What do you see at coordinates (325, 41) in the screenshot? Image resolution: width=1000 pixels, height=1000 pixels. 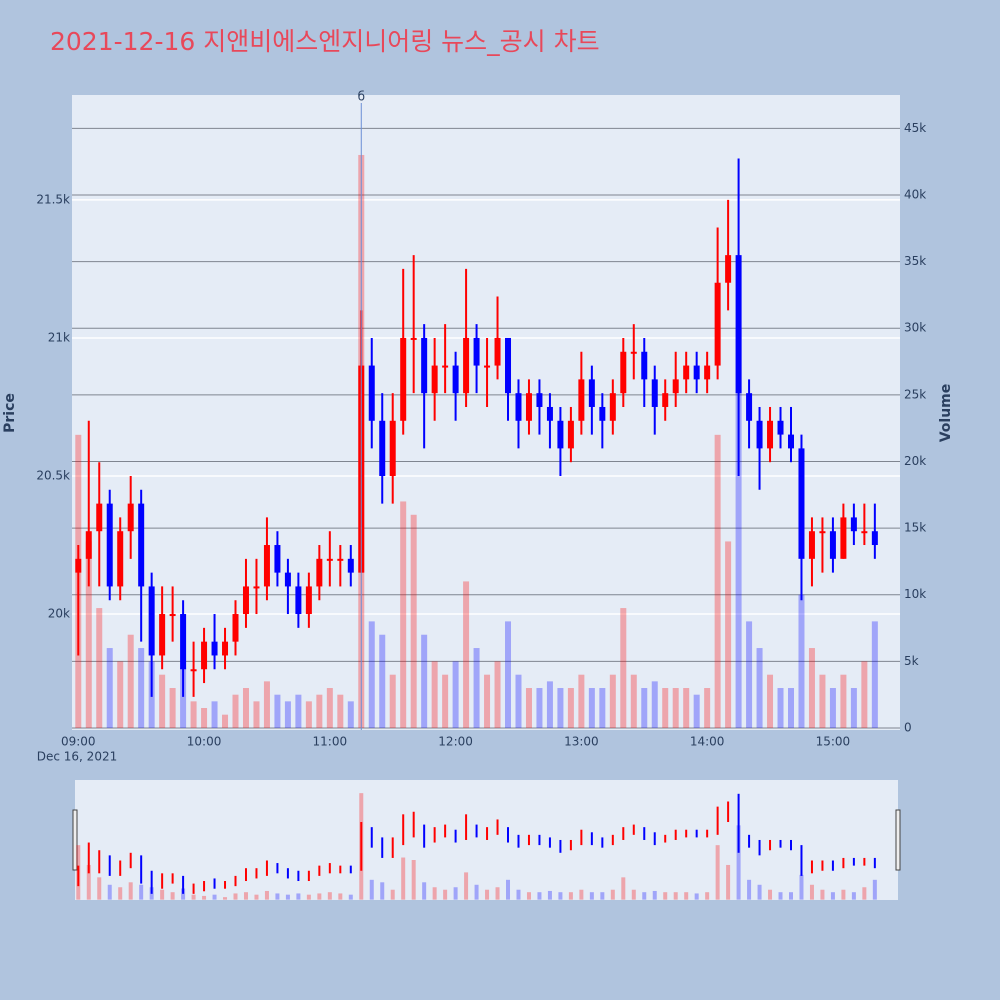 I see `chart-title: 2021-12-16 지앤비에스엔지니어링 뉴스_공시 차트` at bounding box center [325, 41].